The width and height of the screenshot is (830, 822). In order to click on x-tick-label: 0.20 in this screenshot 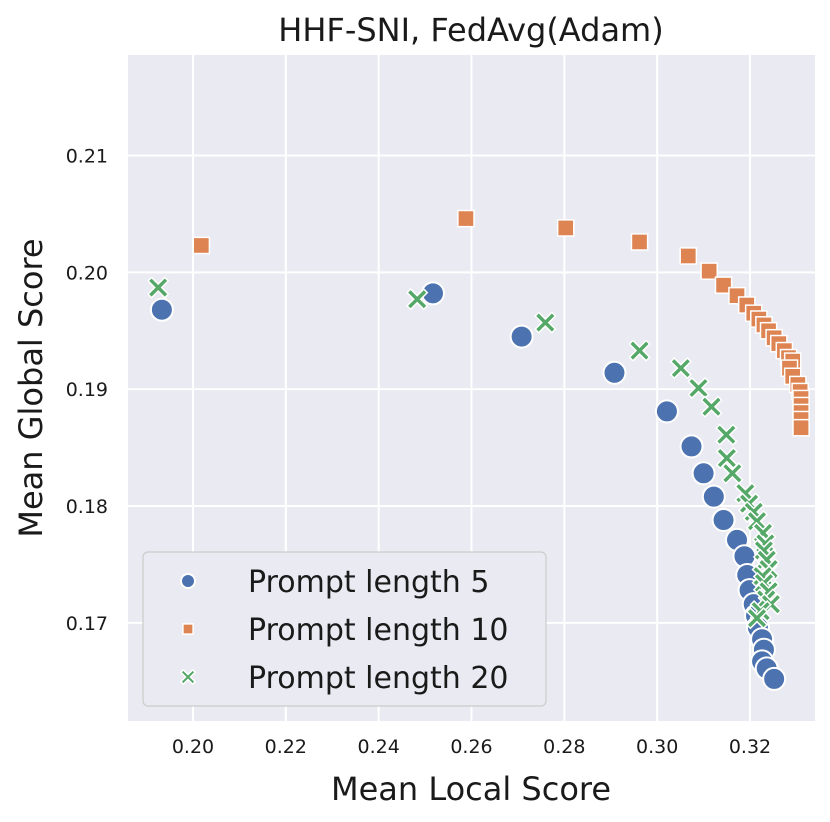, I will do `click(193, 747)`.